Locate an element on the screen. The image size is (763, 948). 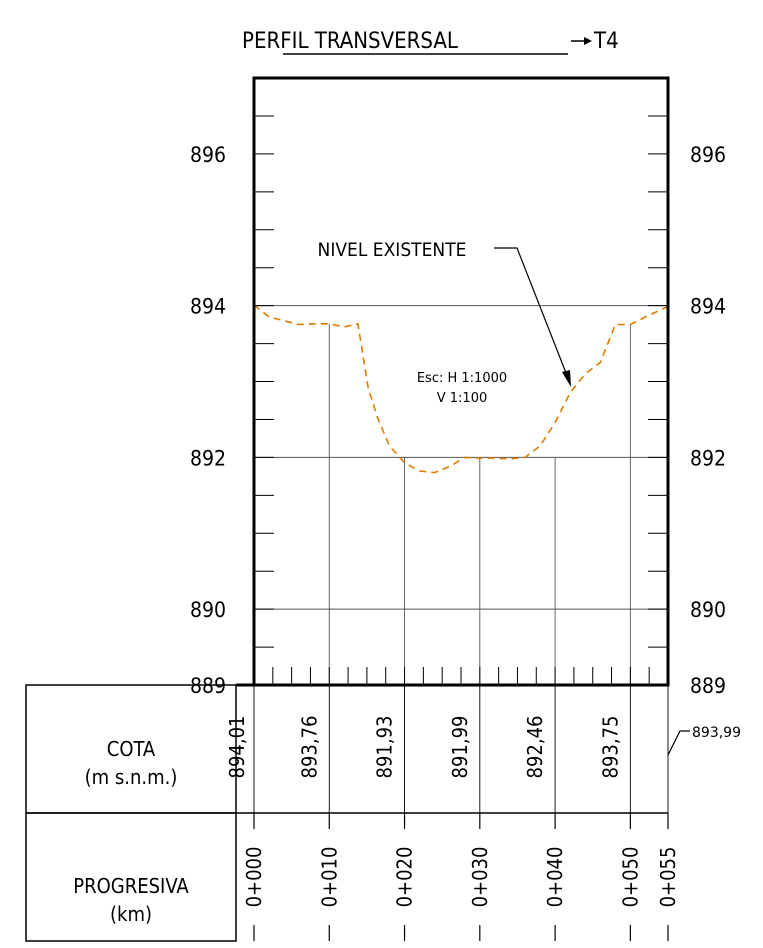
cota-value: 894,01 is located at coordinates (237, 747).